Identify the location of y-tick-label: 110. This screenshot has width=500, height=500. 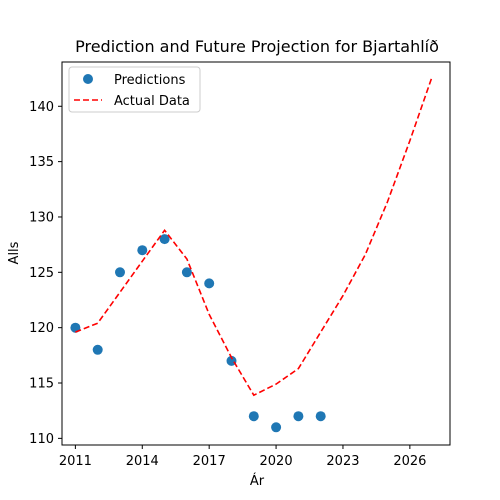
(41, 439).